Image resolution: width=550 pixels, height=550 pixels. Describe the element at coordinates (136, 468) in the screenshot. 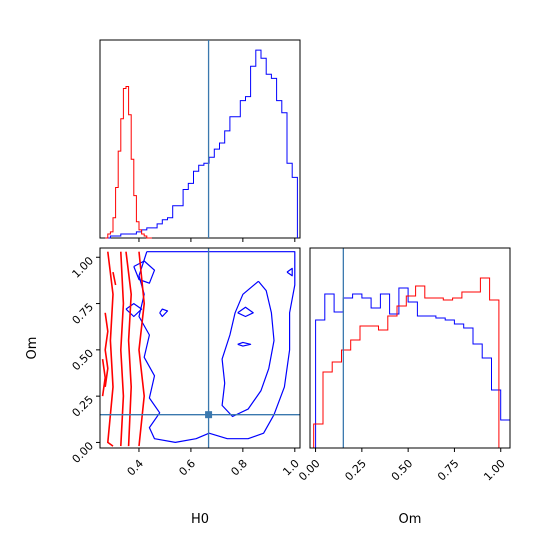

I see `contour-xtick-label-0: 0.4` at that location.